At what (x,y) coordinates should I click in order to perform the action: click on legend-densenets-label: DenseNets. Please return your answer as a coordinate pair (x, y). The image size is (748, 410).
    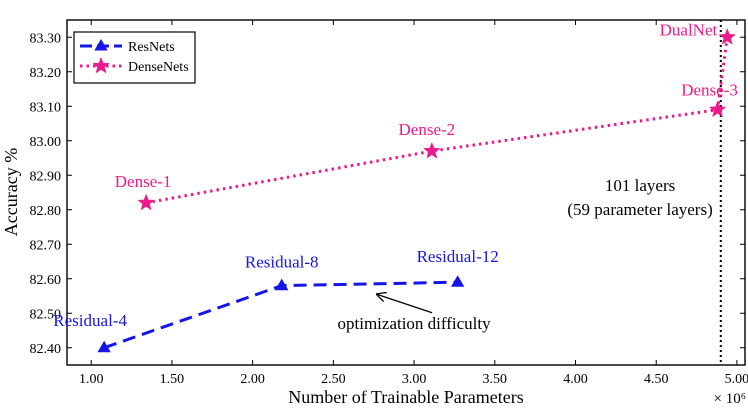
    Looking at the image, I should click on (158, 67).